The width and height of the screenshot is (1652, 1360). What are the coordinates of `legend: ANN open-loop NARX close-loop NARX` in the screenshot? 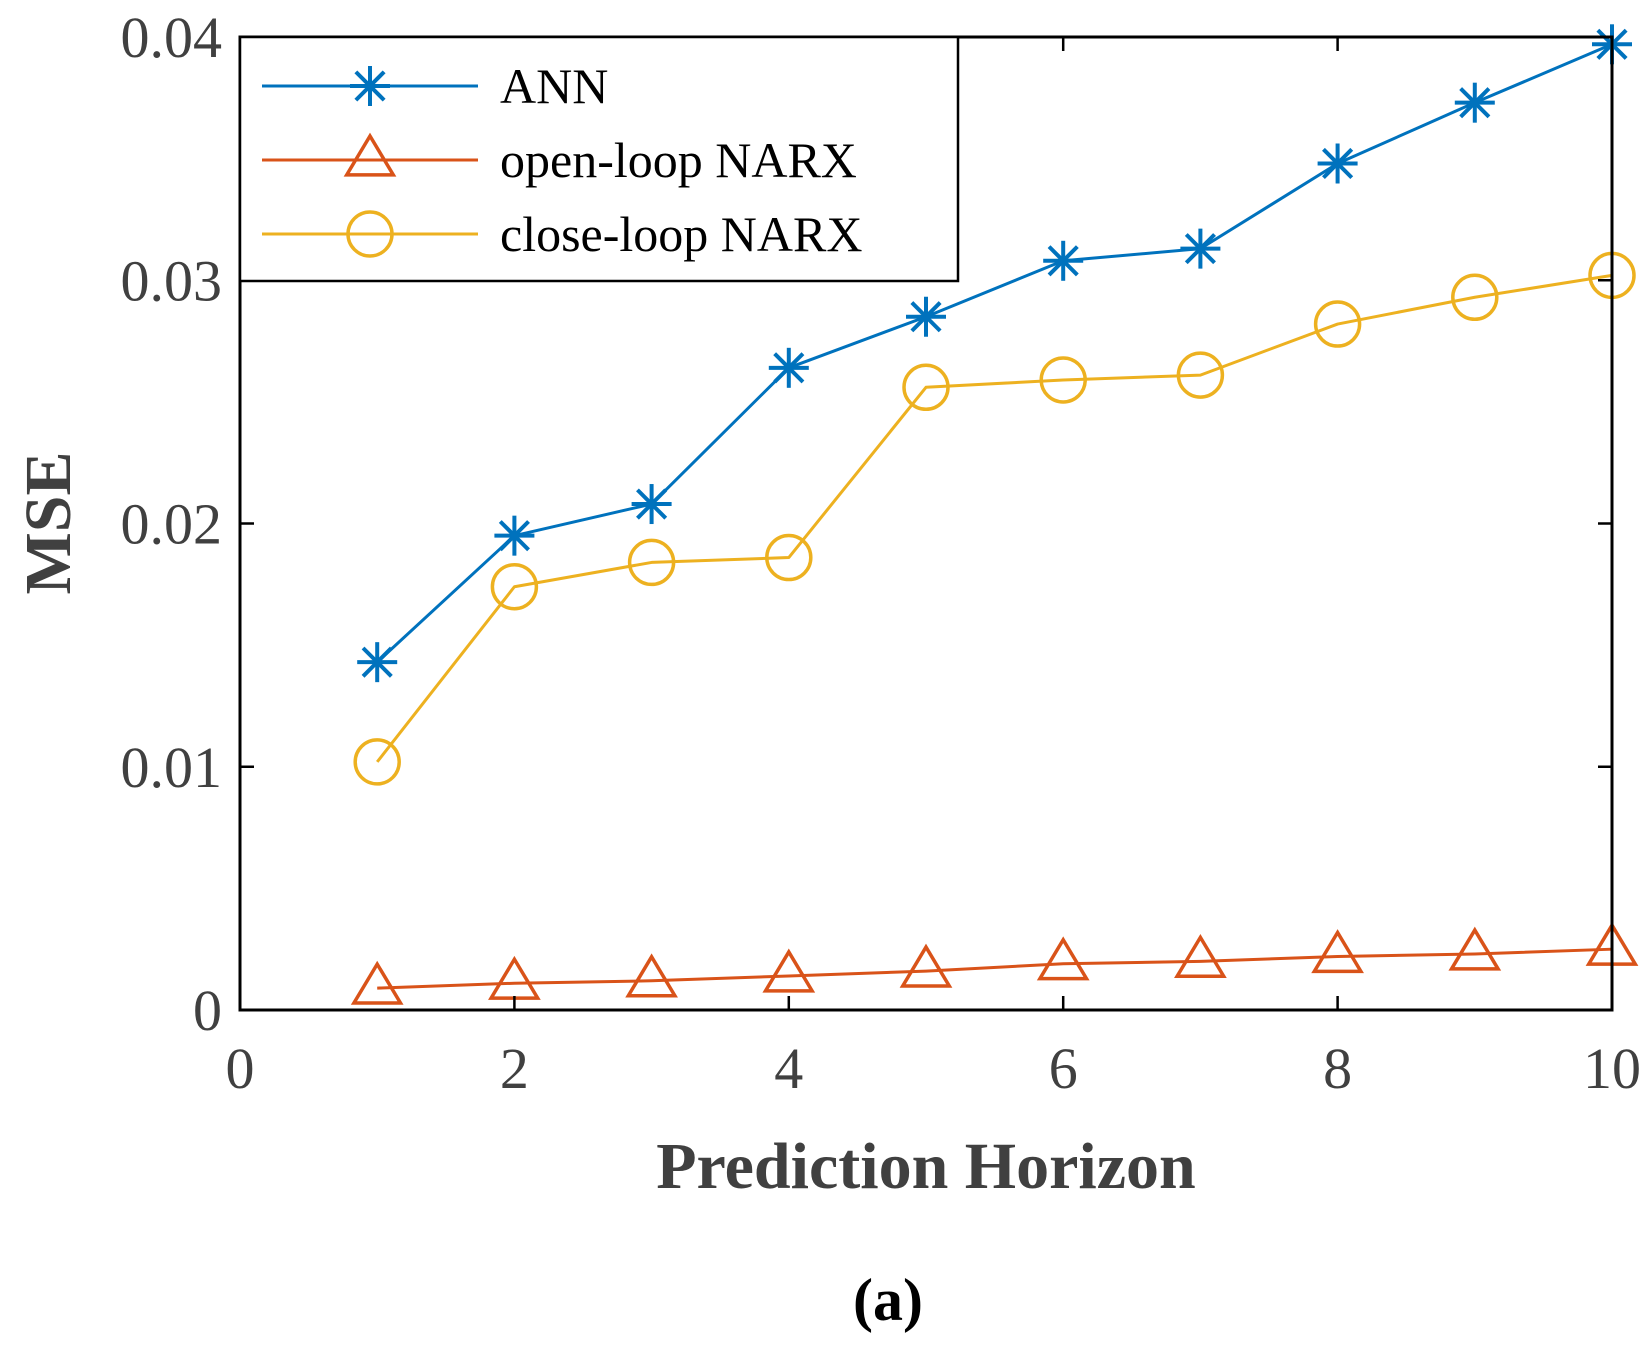 It's located at (599, 159).